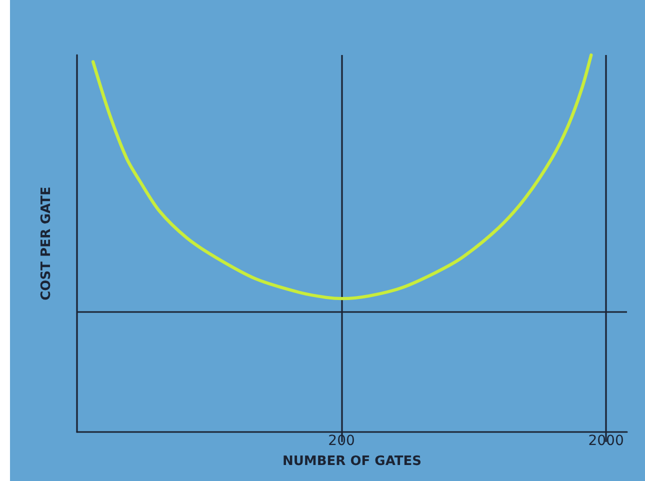 This screenshot has width=645, height=481. Describe the element at coordinates (341, 441) in the screenshot. I see `x-tick-label: 200` at that location.